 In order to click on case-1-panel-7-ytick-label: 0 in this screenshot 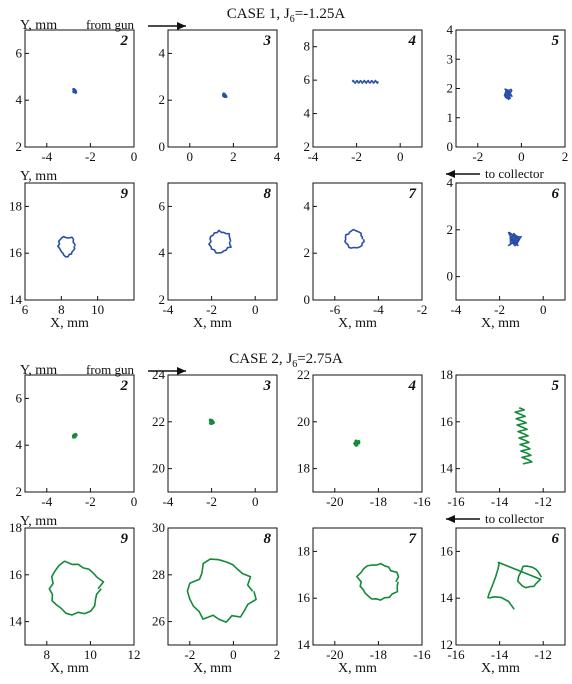, I will do `click(307, 299)`.